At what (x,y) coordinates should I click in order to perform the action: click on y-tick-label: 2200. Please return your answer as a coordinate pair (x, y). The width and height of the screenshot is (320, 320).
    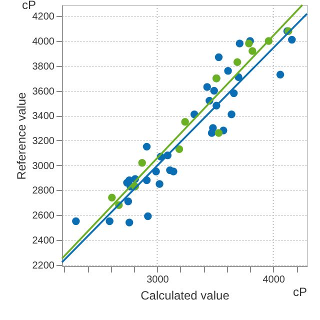
    Looking at the image, I should click on (43, 266).